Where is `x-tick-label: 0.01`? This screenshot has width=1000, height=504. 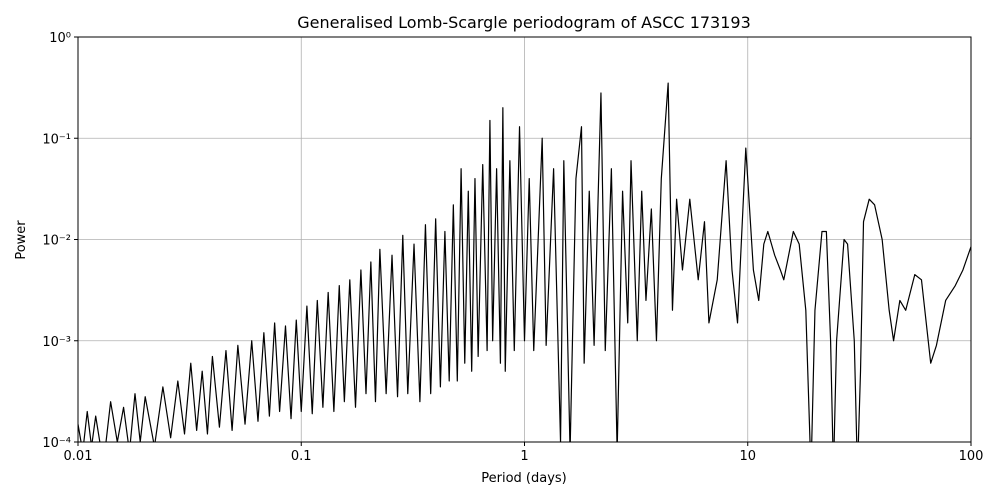
x-tick-label: 0.01 is located at coordinates (78, 456).